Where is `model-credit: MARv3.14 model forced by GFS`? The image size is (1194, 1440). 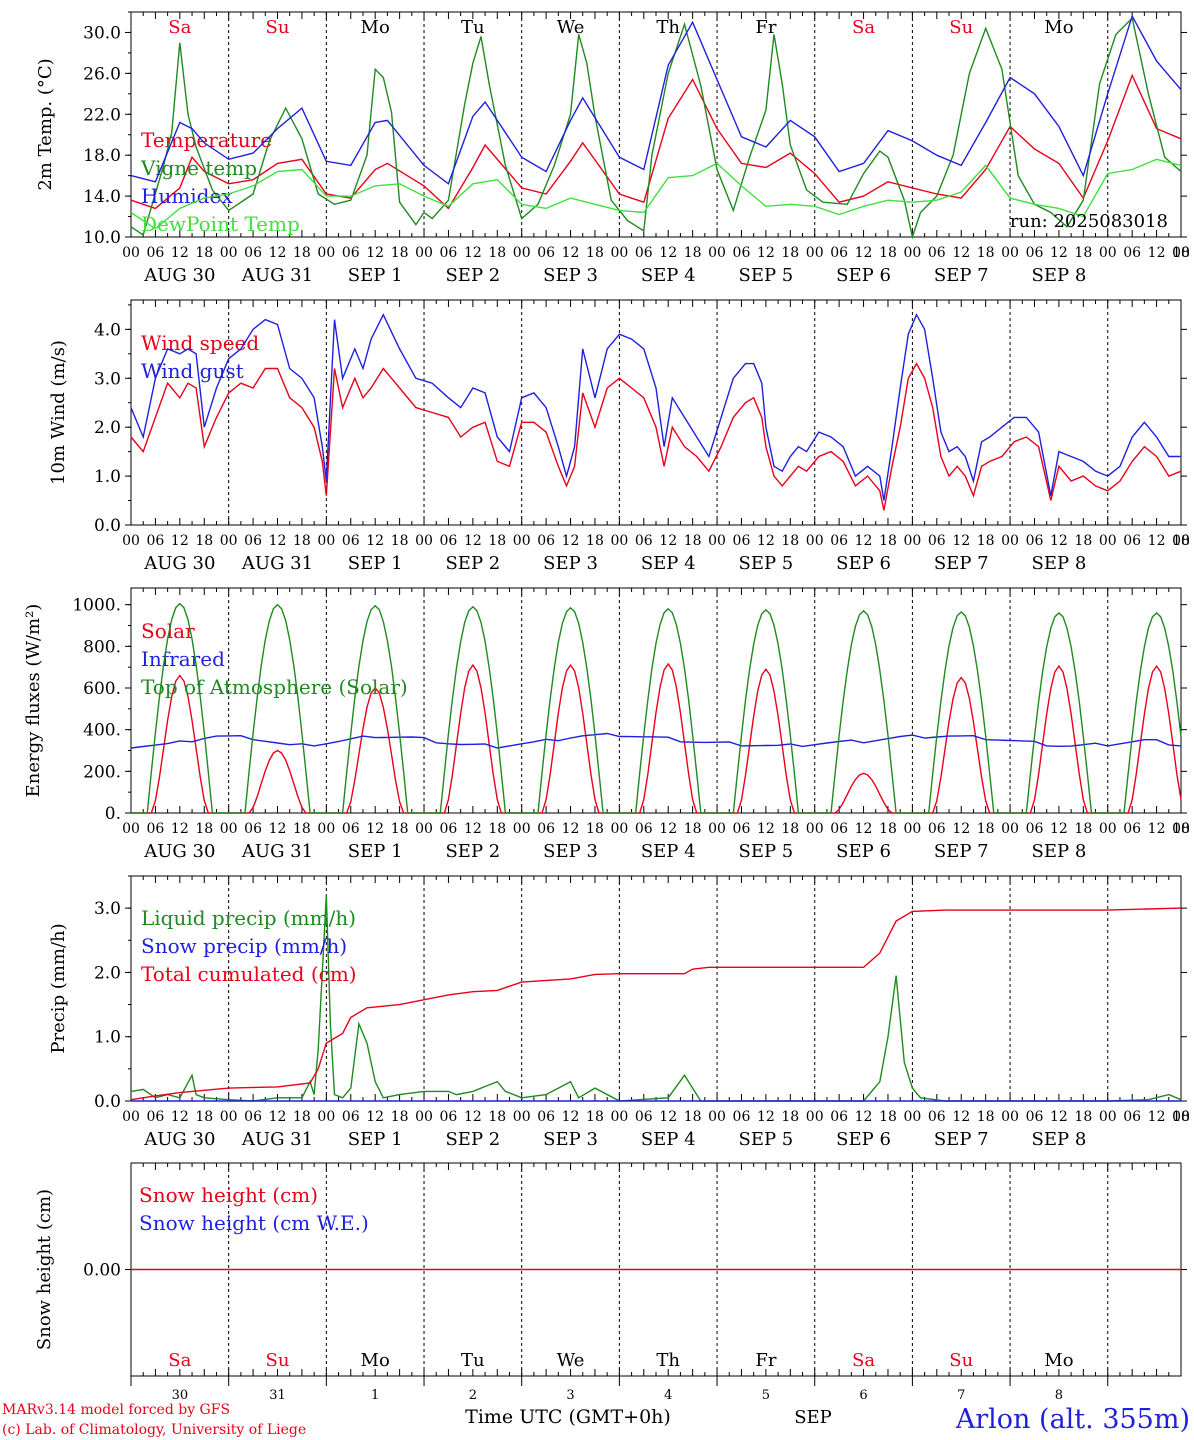
model-credit: MARv3.14 model forced by GFS is located at coordinates (116, 1410).